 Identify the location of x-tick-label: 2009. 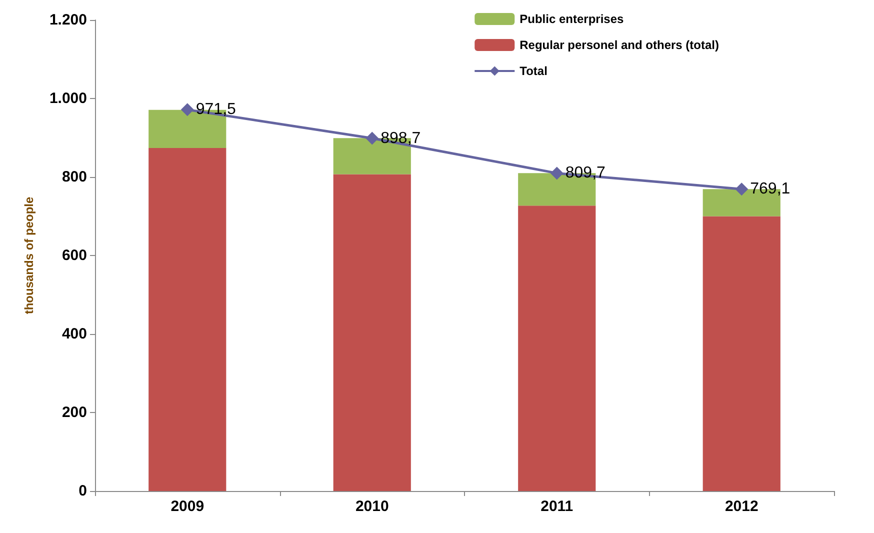
(187, 506).